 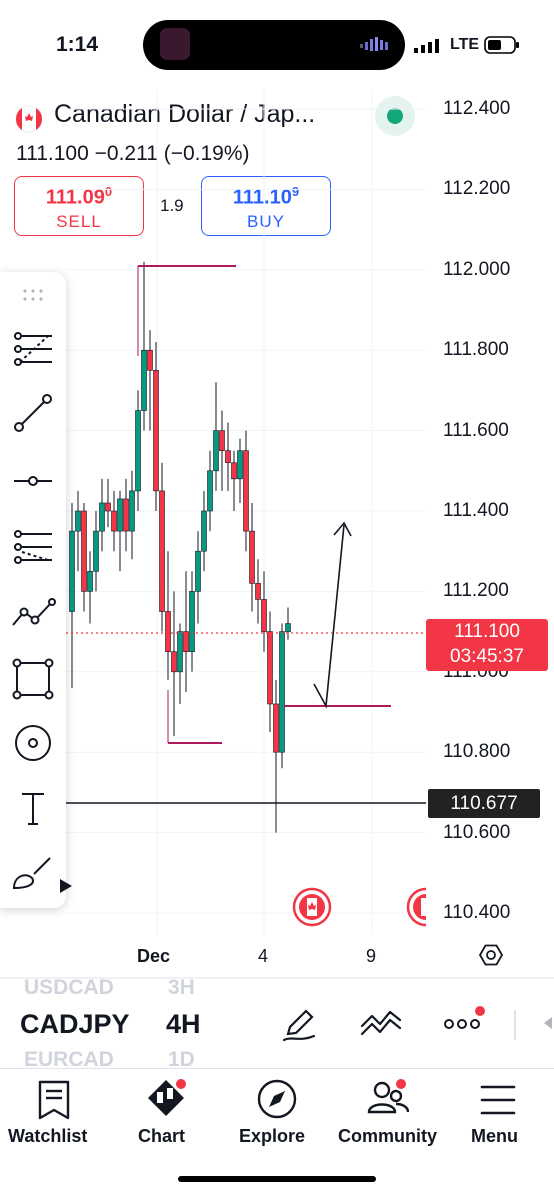 I want to click on drawing-toolbar, so click(x=33, y=590).